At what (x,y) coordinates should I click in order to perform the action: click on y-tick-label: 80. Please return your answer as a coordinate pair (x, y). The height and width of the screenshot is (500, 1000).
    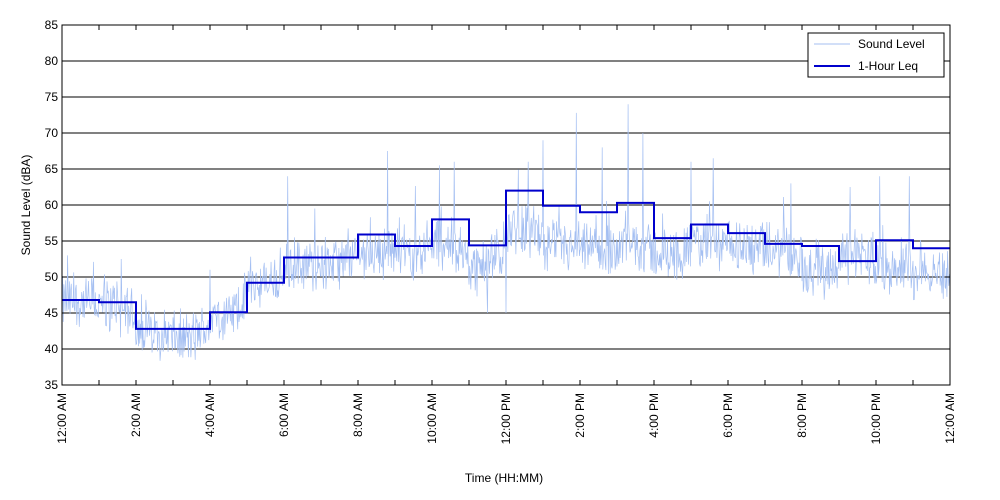
    Looking at the image, I should click on (52, 61).